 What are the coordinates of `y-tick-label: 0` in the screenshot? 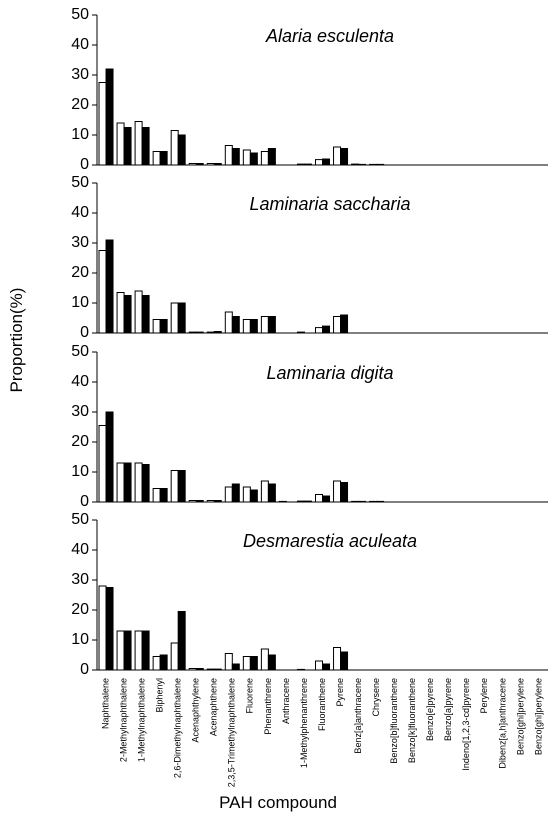 It's located at (84, 669).